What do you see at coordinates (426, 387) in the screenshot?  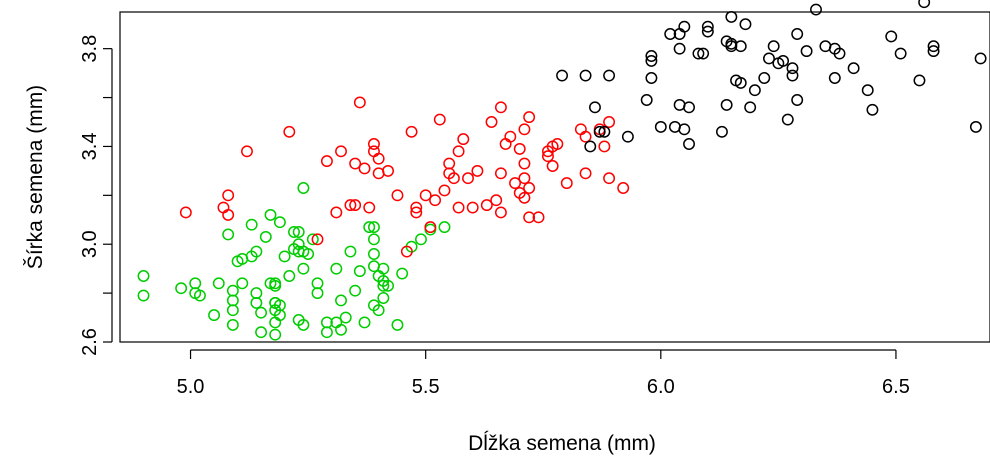 I see `x-tick-label: 5.5` at bounding box center [426, 387].